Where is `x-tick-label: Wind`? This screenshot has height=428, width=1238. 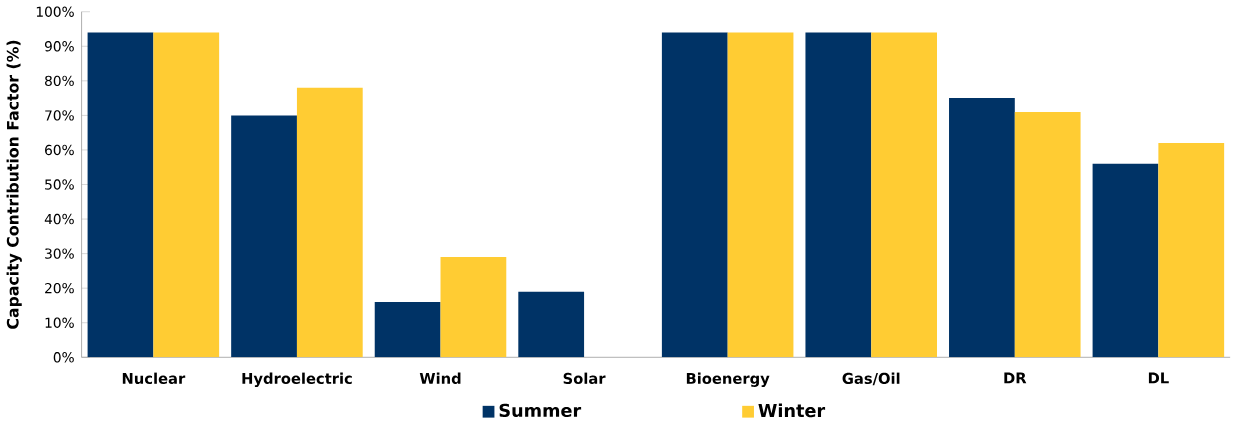 x-tick-label: Wind is located at coordinates (440, 378).